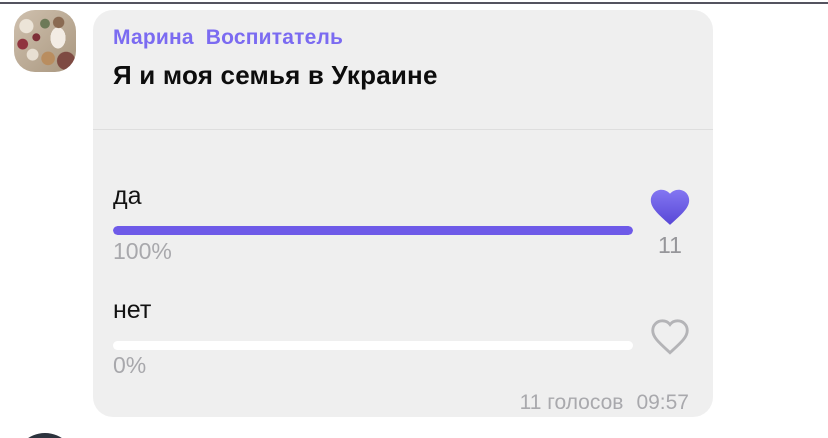 The width and height of the screenshot is (828, 438). I want to click on heart-outline-icon, so click(670, 336).